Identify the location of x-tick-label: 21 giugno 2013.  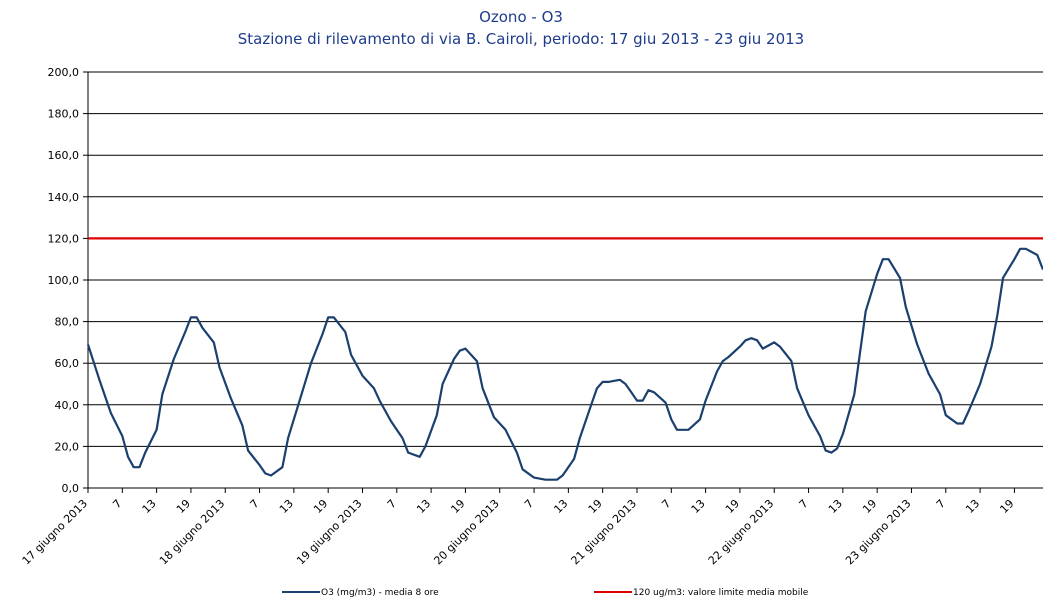
(604, 532).